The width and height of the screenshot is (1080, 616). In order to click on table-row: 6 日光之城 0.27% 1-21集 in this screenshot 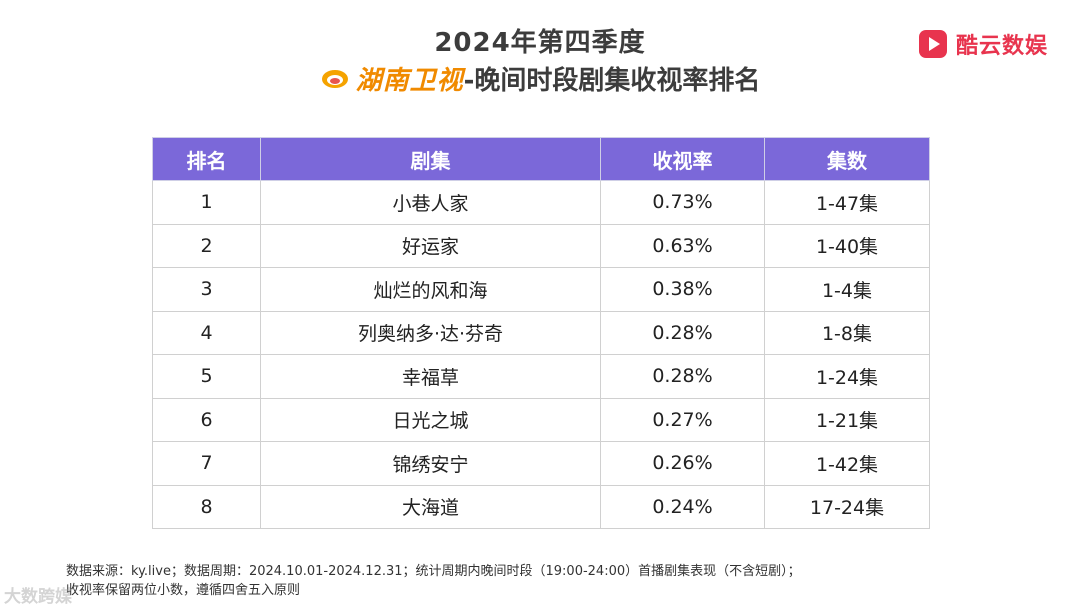, I will do `click(541, 419)`.